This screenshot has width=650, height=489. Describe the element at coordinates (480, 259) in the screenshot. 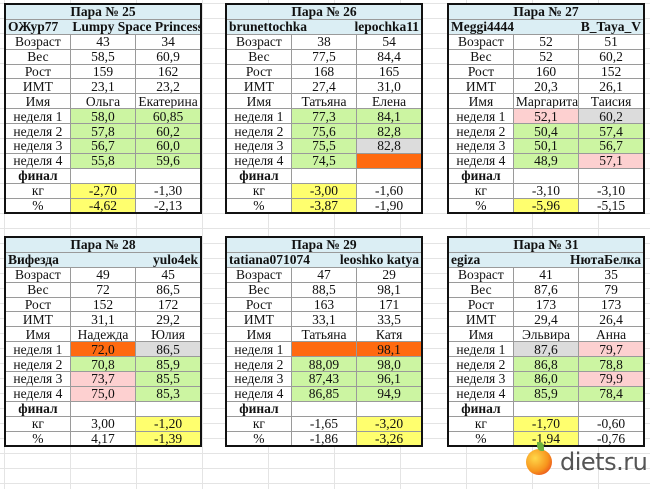

I see `user1-name: egiza` at that location.